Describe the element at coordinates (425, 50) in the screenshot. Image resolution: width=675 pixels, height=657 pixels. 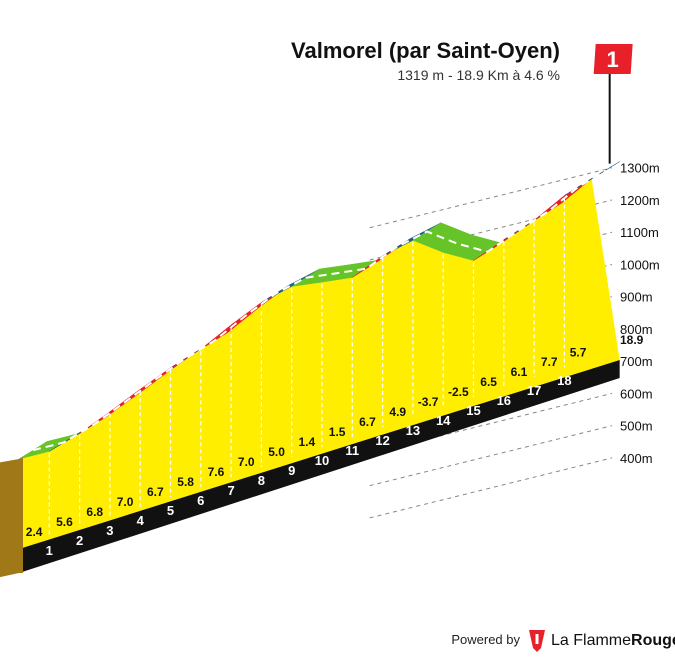
I see `chart-title: Valmorel (par Saint-Oyen)` at that location.